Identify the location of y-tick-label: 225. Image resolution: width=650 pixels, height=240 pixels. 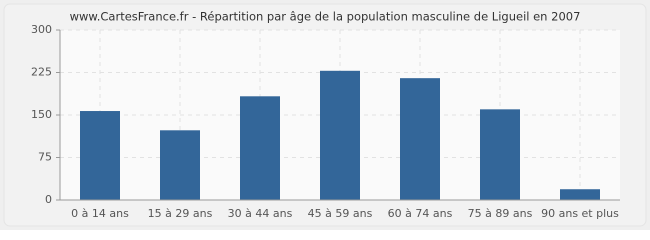
(41, 72).